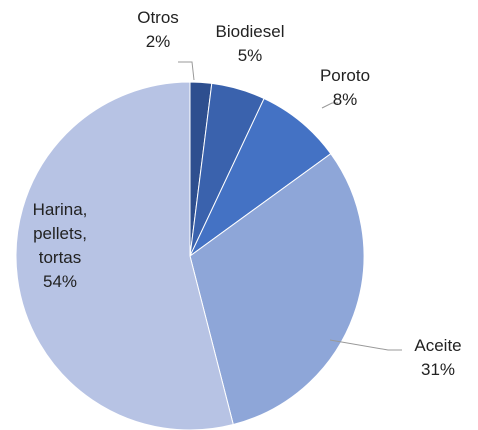 The width and height of the screenshot is (478, 430). What do you see at coordinates (345, 75) in the screenshot?
I see `slice-name: Poroto` at bounding box center [345, 75].